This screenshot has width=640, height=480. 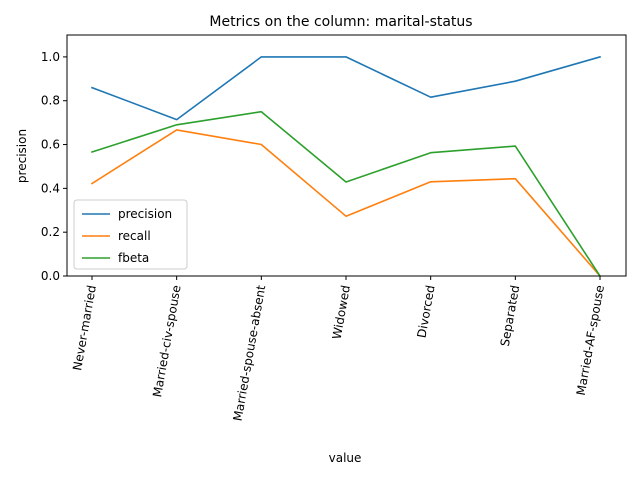 What do you see at coordinates (340, 22) in the screenshot?
I see `chart-title: Metrics on the column: marital-status` at bounding box center [340, 22].